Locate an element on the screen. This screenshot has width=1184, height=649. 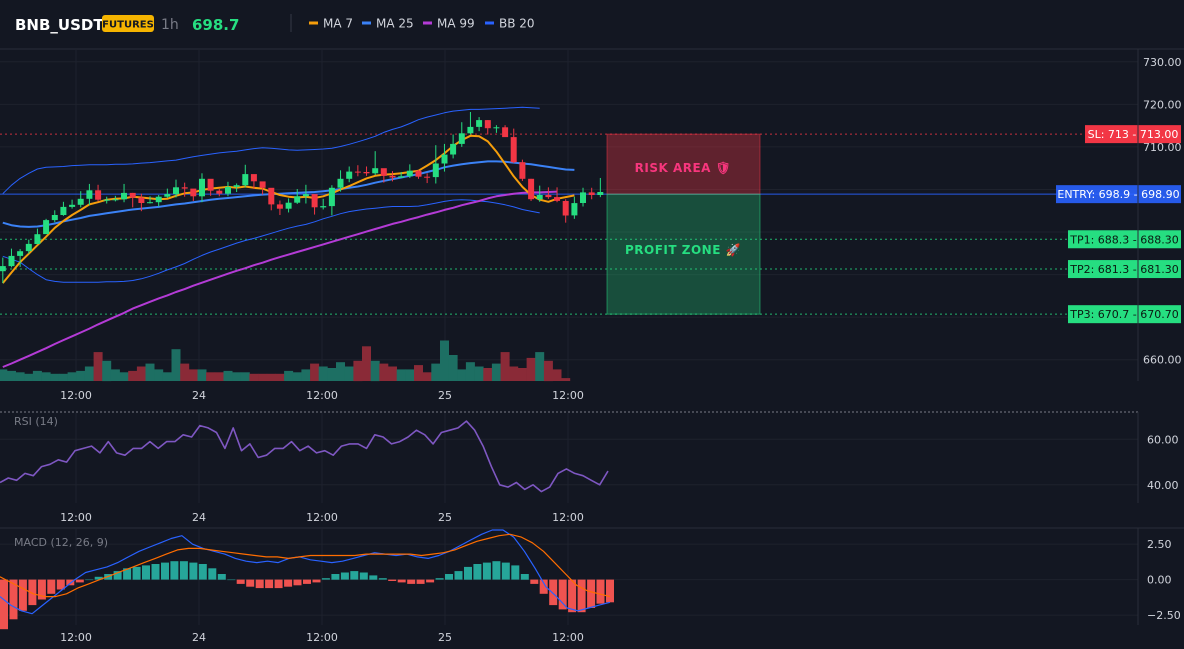
legend-ma99: MA 99 is located at coordinates (456, 24).